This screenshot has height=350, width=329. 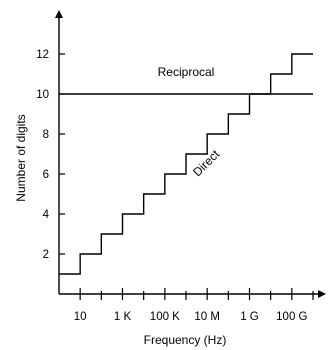 What do you see at coordinates (206, 163) in the screenshot?
I see `series-label-direct: Direct` at bounding box center [206, 163].